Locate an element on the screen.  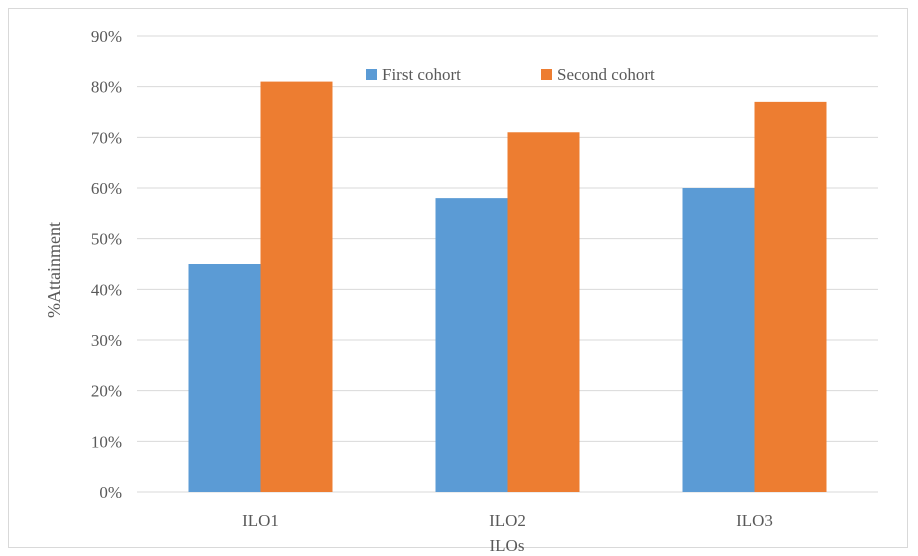
legend-swatch-second-cohort is located at coordinates (546, 74).